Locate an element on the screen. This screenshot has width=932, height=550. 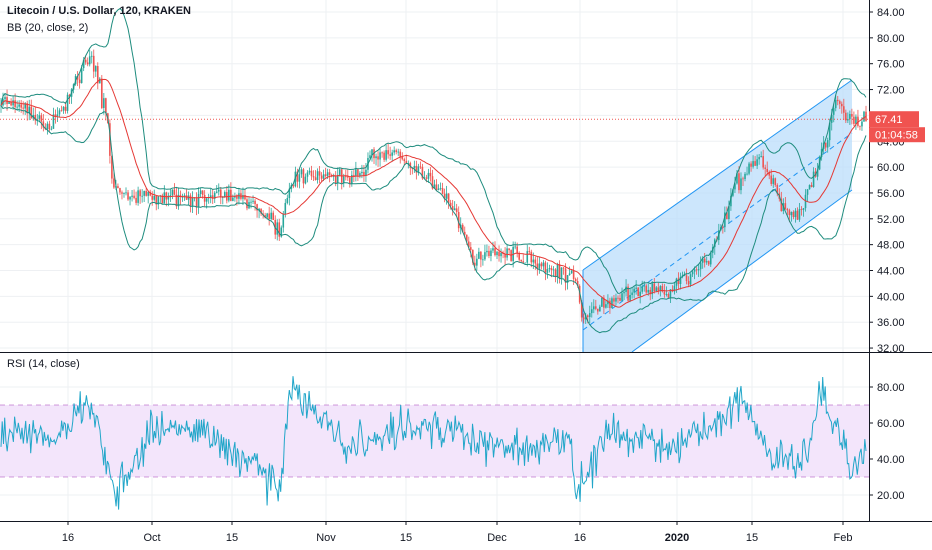
price-tick-label: 44.00 is located at coordinates (891, 272).